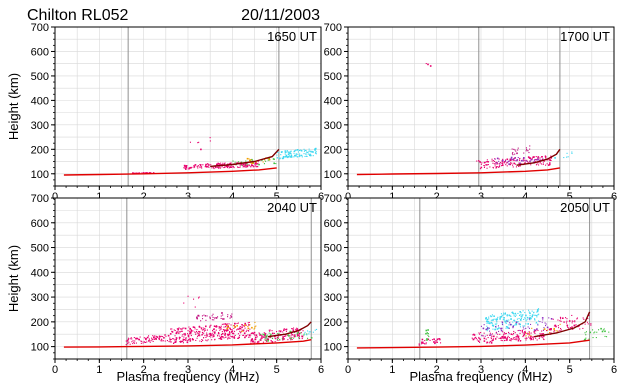 The height and width of the screenshot is (383, 617). What do you see at coordinates (392, 197) in the screenshot?
I see `x-tick-label: 1` at bounding box center [392, 197].